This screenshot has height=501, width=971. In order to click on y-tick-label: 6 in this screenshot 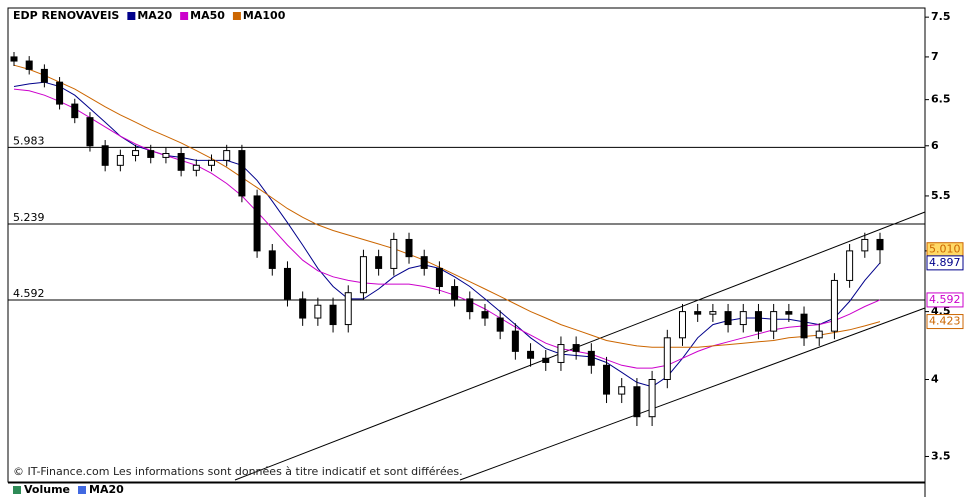, I will do `click(935, 145)`.